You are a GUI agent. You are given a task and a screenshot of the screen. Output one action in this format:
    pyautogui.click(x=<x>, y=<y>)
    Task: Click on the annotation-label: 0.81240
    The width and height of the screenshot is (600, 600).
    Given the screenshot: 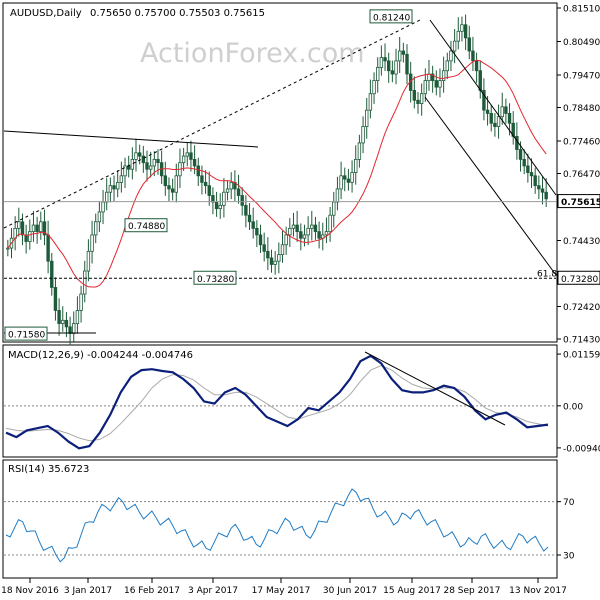 What is the action you would take?
    pyautogui.click(x=391, y=18)
    